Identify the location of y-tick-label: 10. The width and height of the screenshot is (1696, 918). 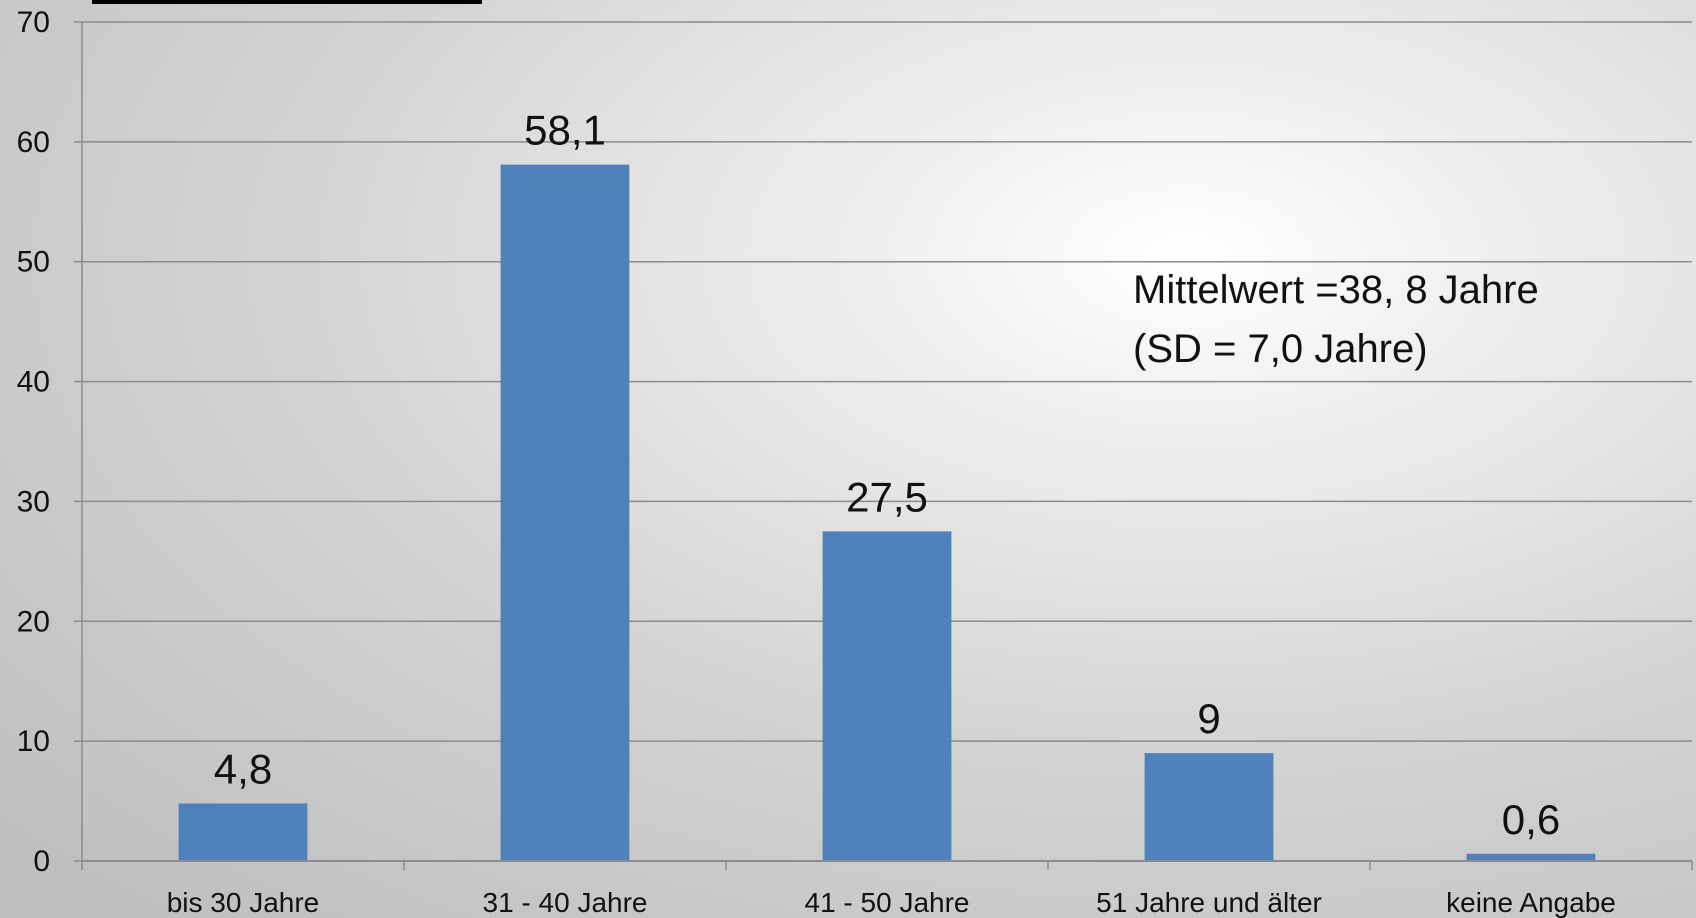
(33, 741).